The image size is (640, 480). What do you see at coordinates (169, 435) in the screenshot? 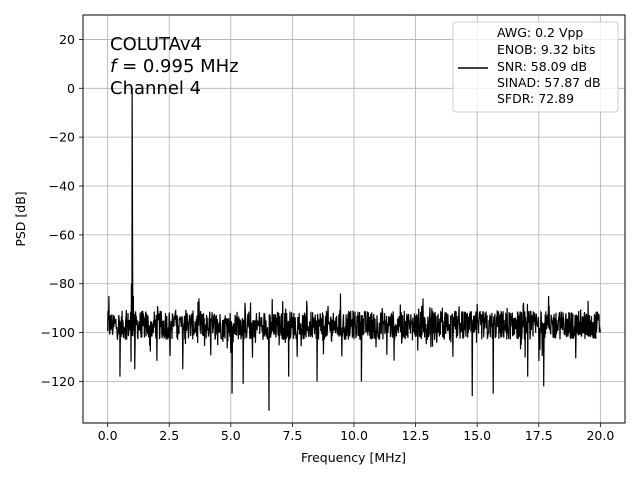
I see `x-tick-label: 2.5` at bounding box center [169, 435].